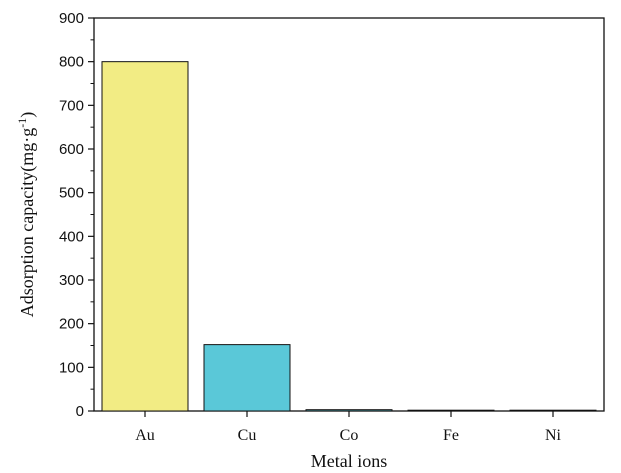 Image resolution: width=621 pixels, height=473 pixels. What do you see at coordinates (145, 435) in the screenshot?
I see `x-tick-label-au: Au` at bounding box center [145, 435].